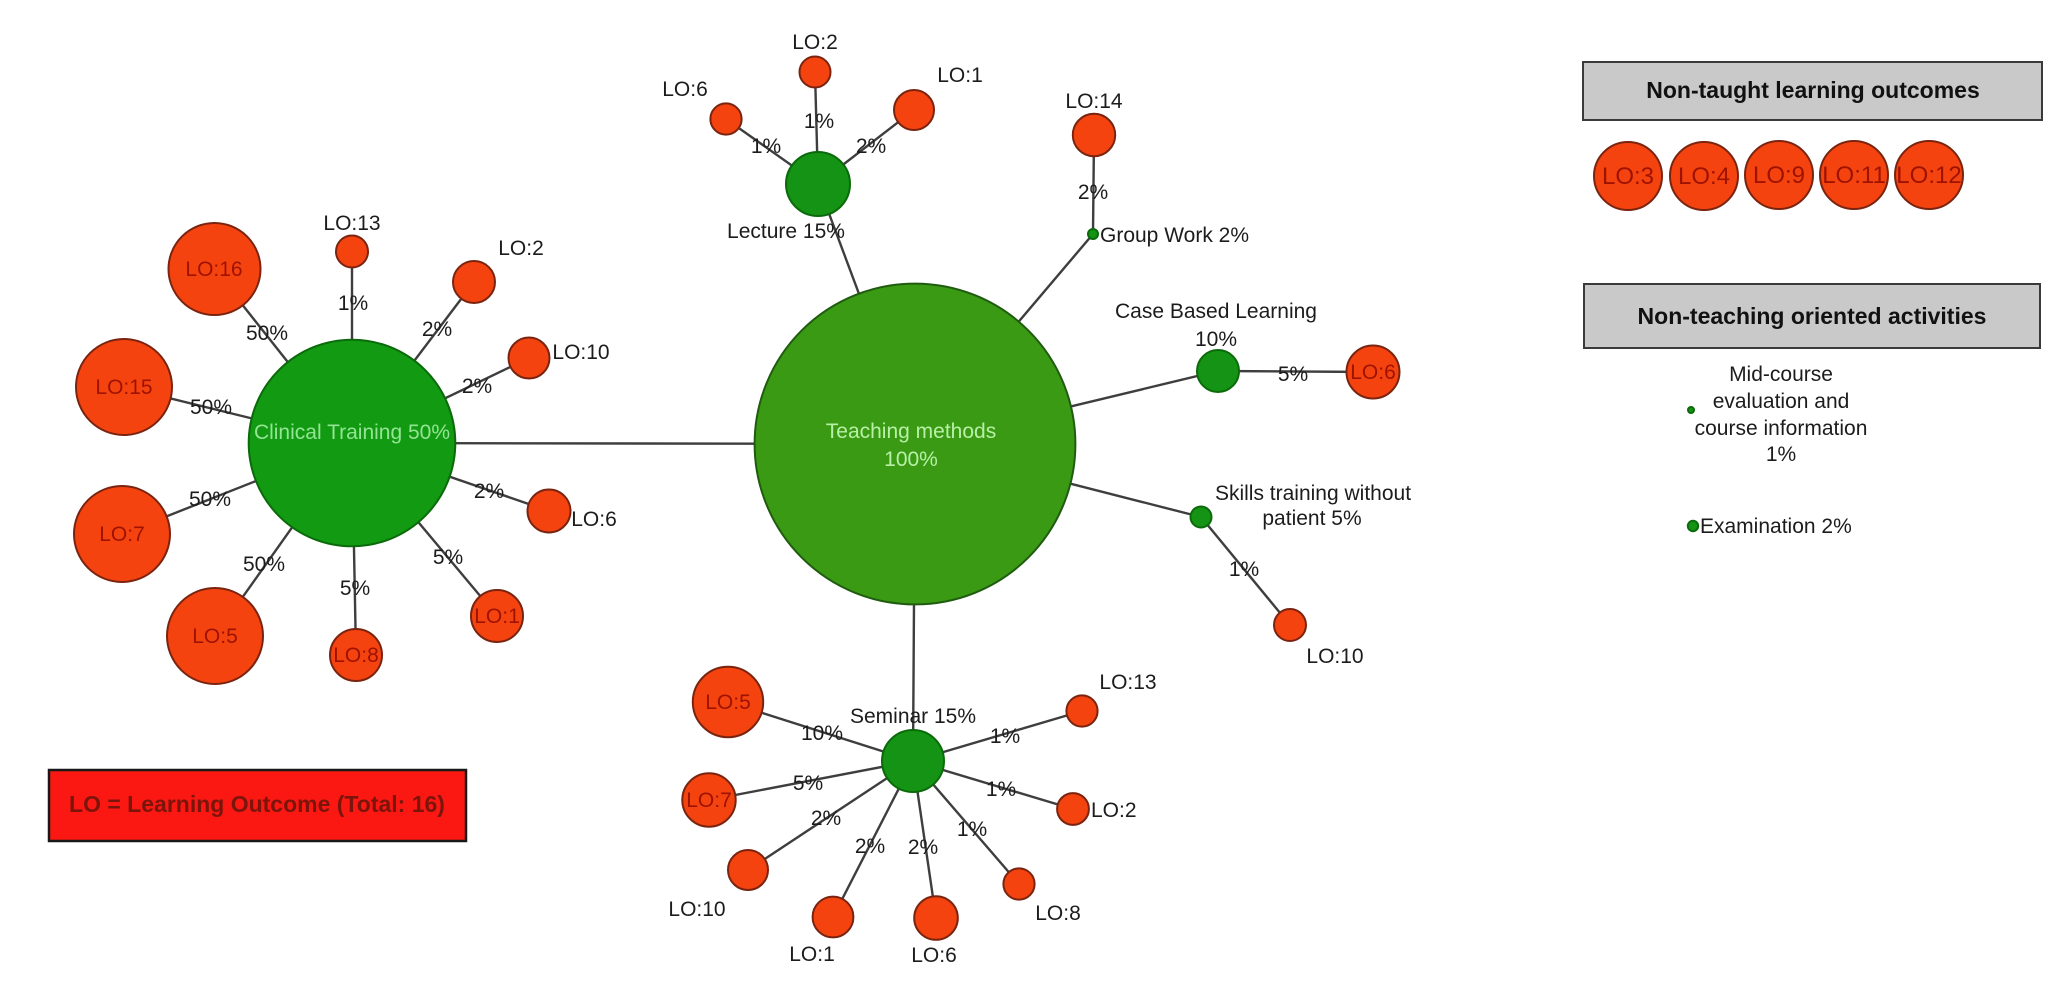 The width and height of the screenshot is (2059, 1001). Describe the element at coordinates (1854, 175) in the screenshot. I see `svg-text: LO:11` at that location.